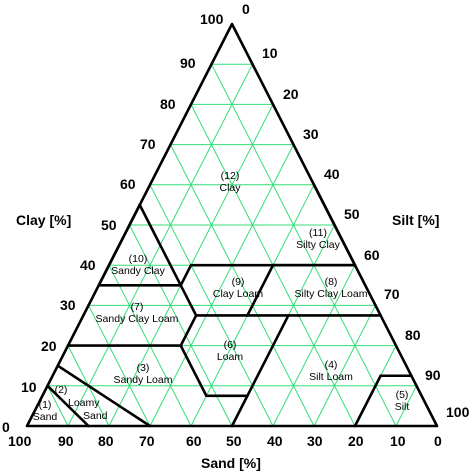  Describe the element at coordinates (332, 174) in the screenshot. I see `silt-tick-40: 40` at that location.